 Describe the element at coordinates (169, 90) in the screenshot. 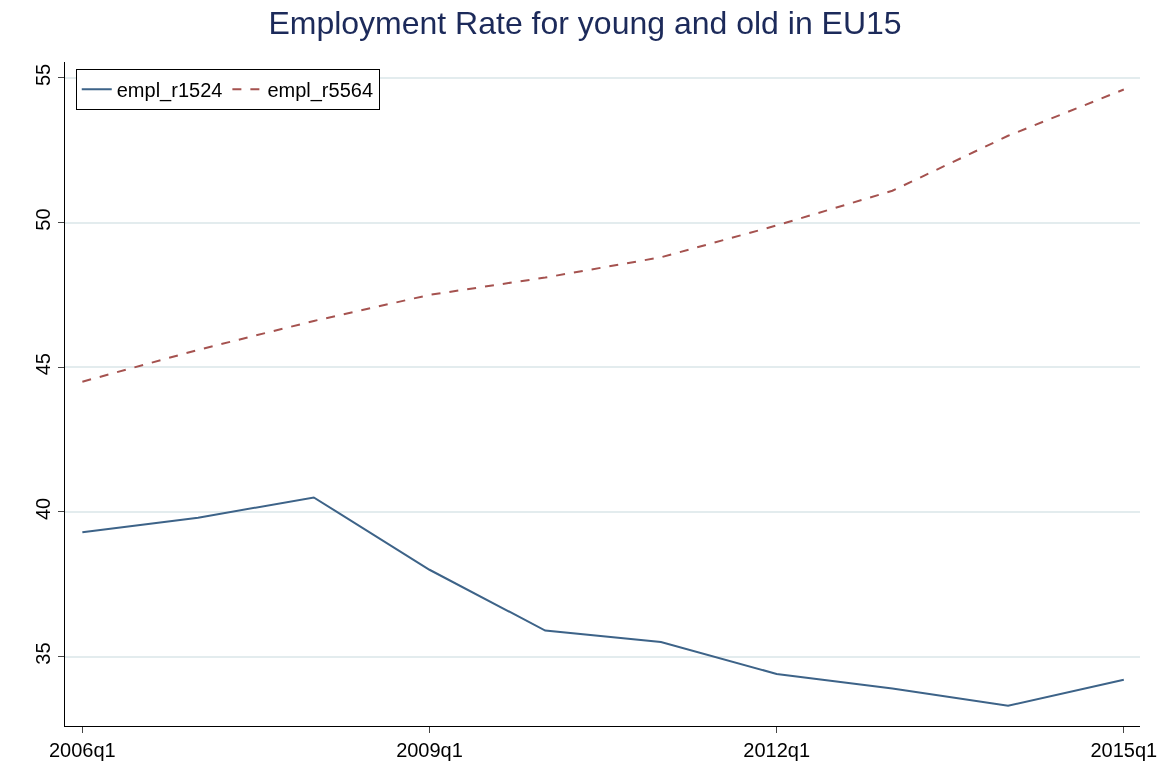

I see `legend-label: empl_r1524` at that location.